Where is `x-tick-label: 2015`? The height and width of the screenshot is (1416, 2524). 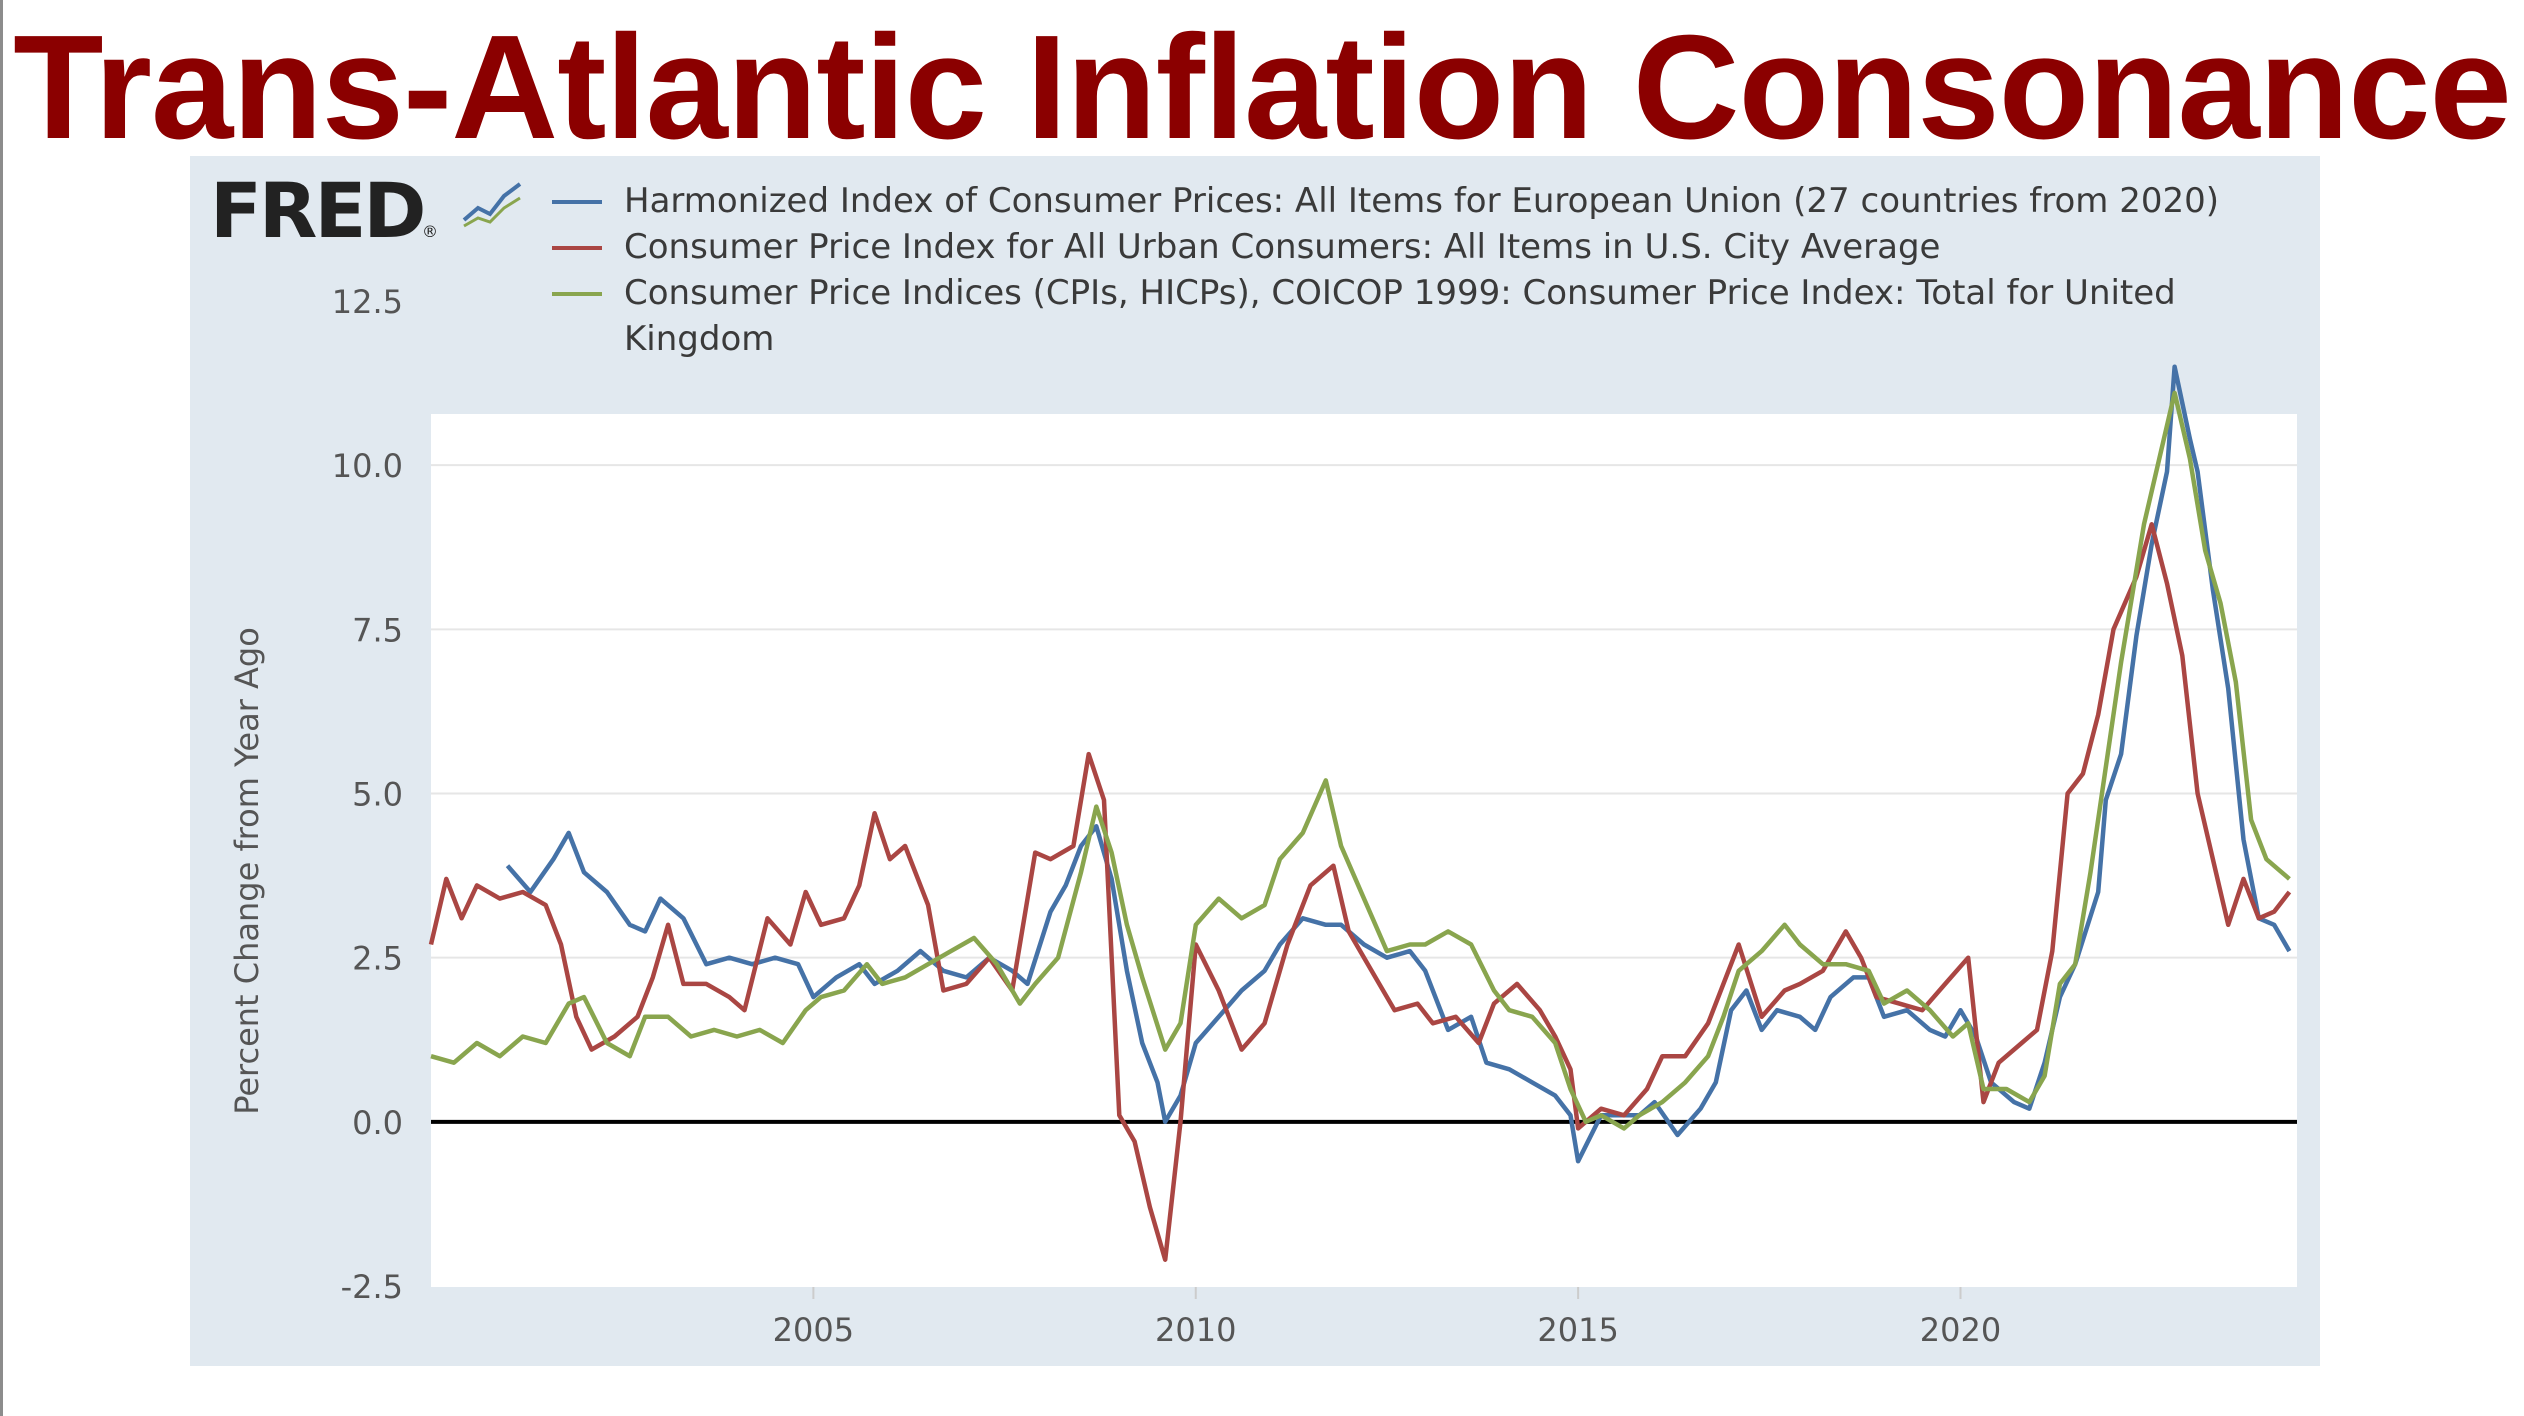 x-tick-label: 2015 is located at coordinates (1577, 1330).